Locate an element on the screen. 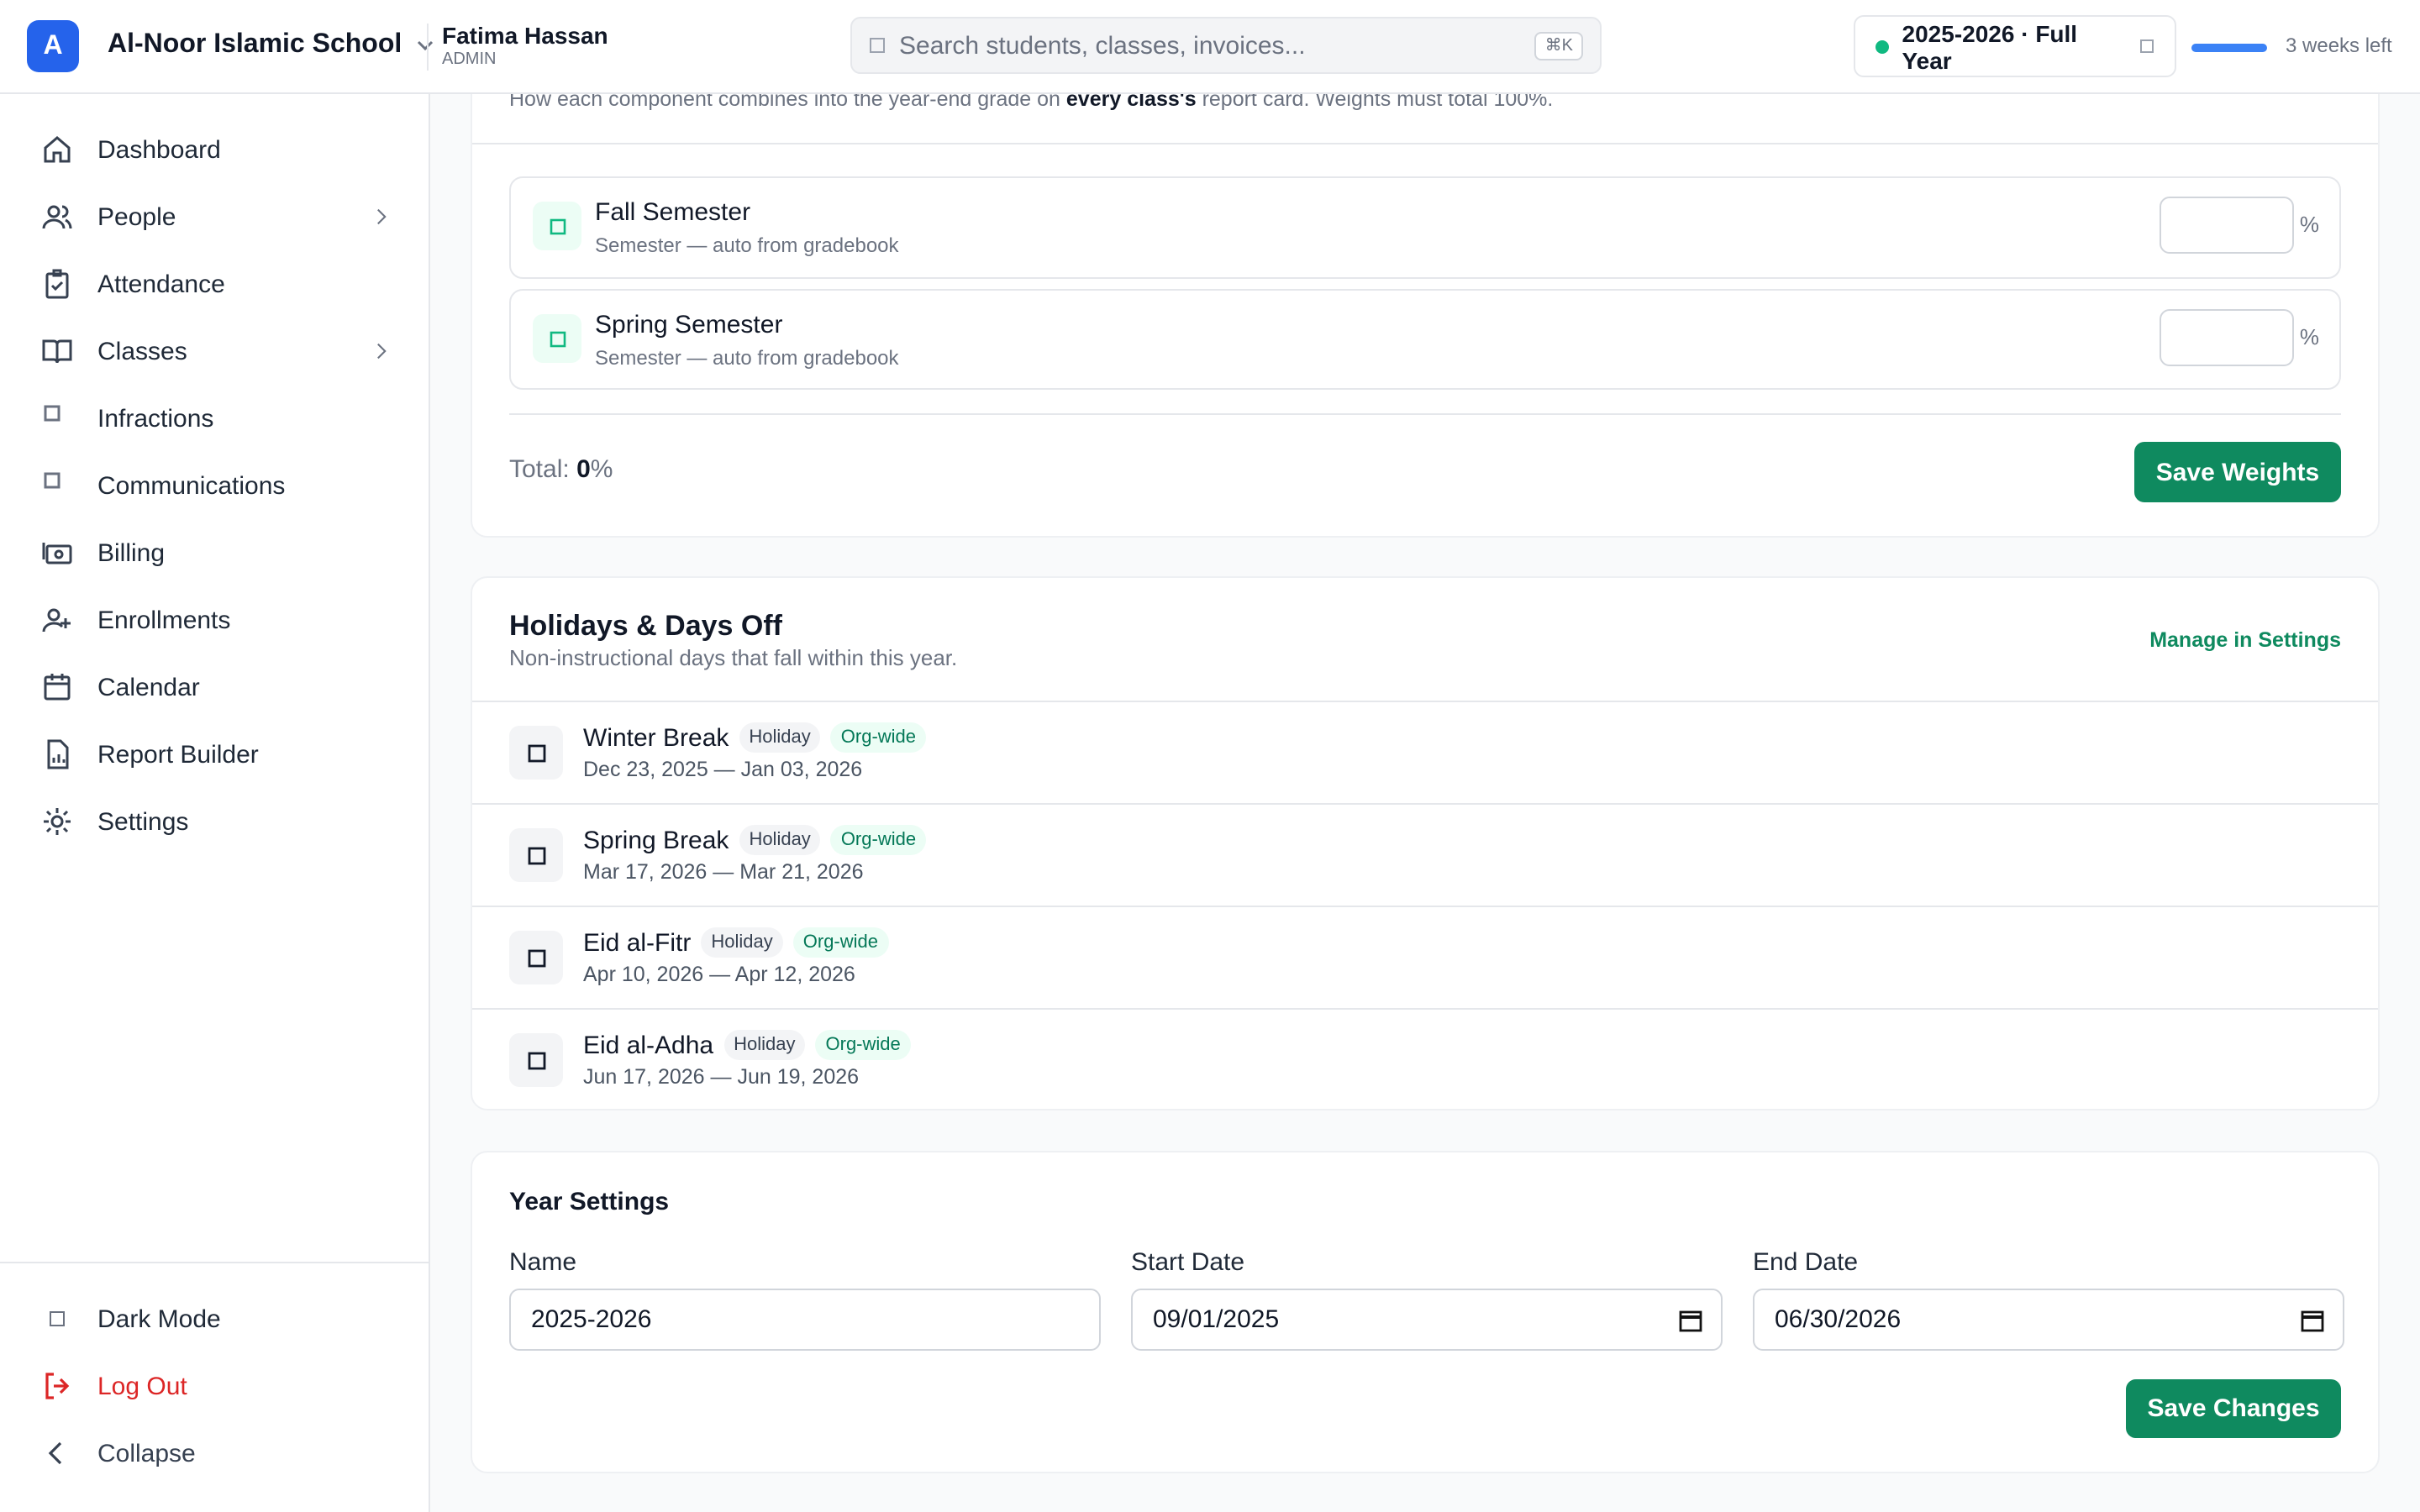  nav-item: Enrollments is located at coordinates (217, 620).